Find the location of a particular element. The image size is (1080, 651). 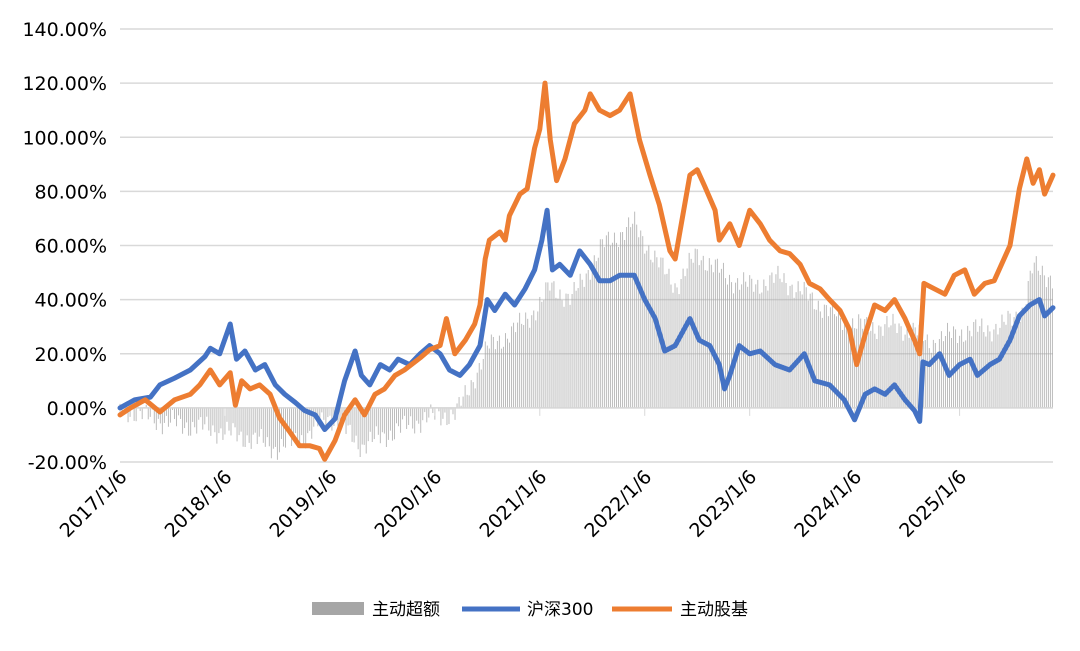

y-tick-label: 140.00% is located at coordinates (64, 30).